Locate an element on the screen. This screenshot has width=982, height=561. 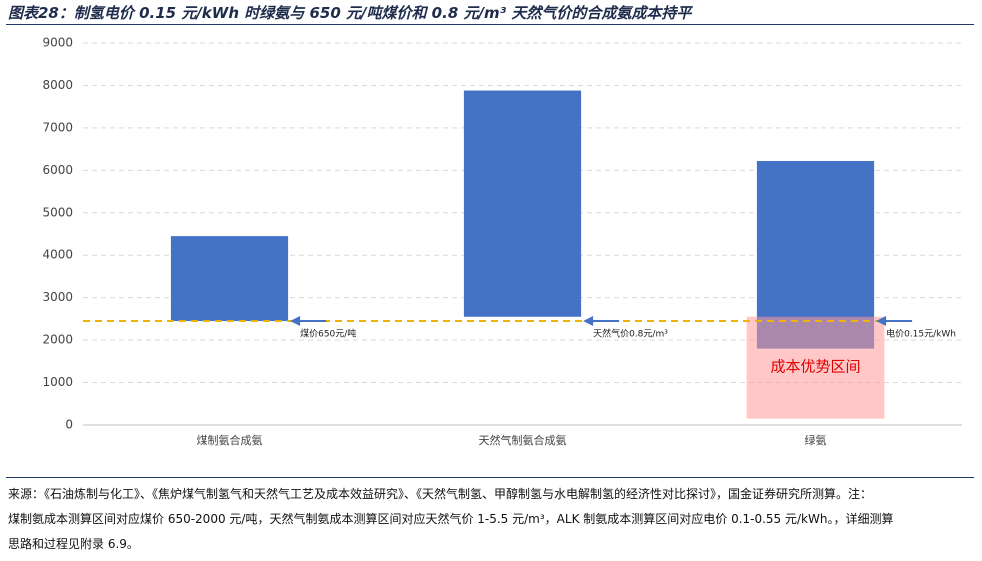
x-tick-label: 煤制氨合成氨 is located at coordinates (230, 440).